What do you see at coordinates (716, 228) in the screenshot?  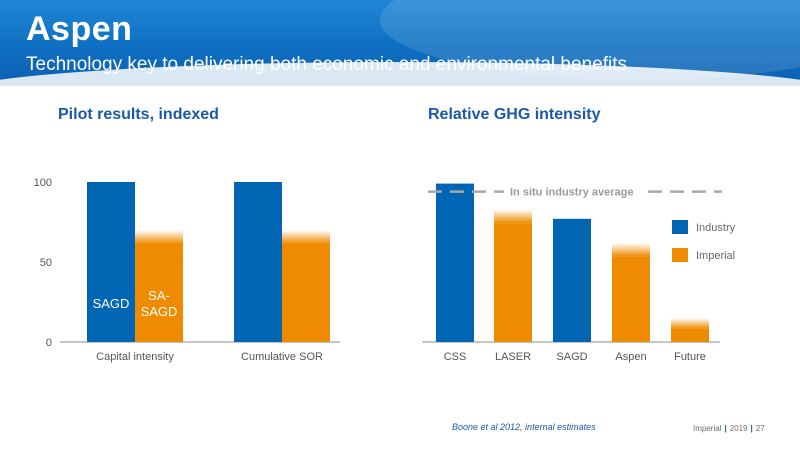 I see `legend-label-industry: Industry` at bounding box center [716, 228].